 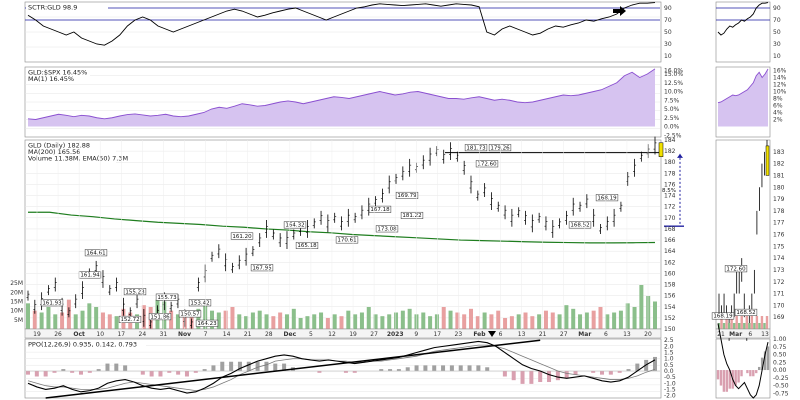 What do you see at coordinates (143, 334) in the screenshot?
I see `x-tick-label: 24` at bounding box center [143, 334].